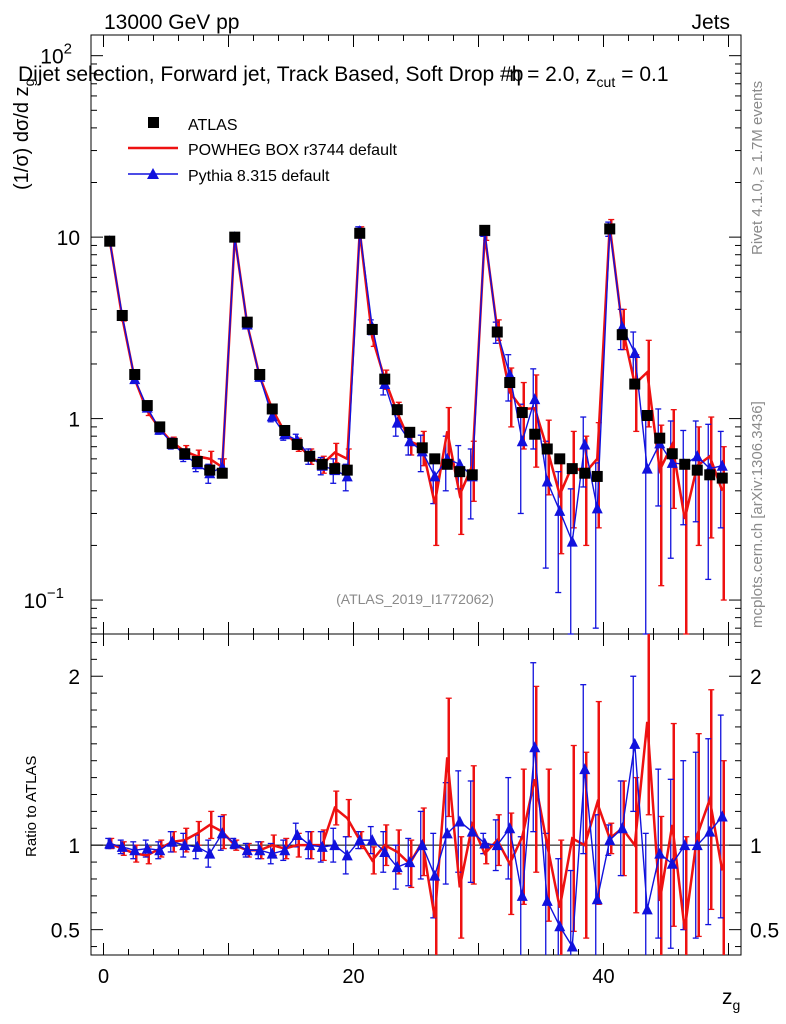 Image resolution: width=786 pixels, height=1024 pixels. What do you see at coordinates (756, 846) in the screenshot?
I see `ratio-y-tick-label-right: 1` at bounding box center [756, 846].